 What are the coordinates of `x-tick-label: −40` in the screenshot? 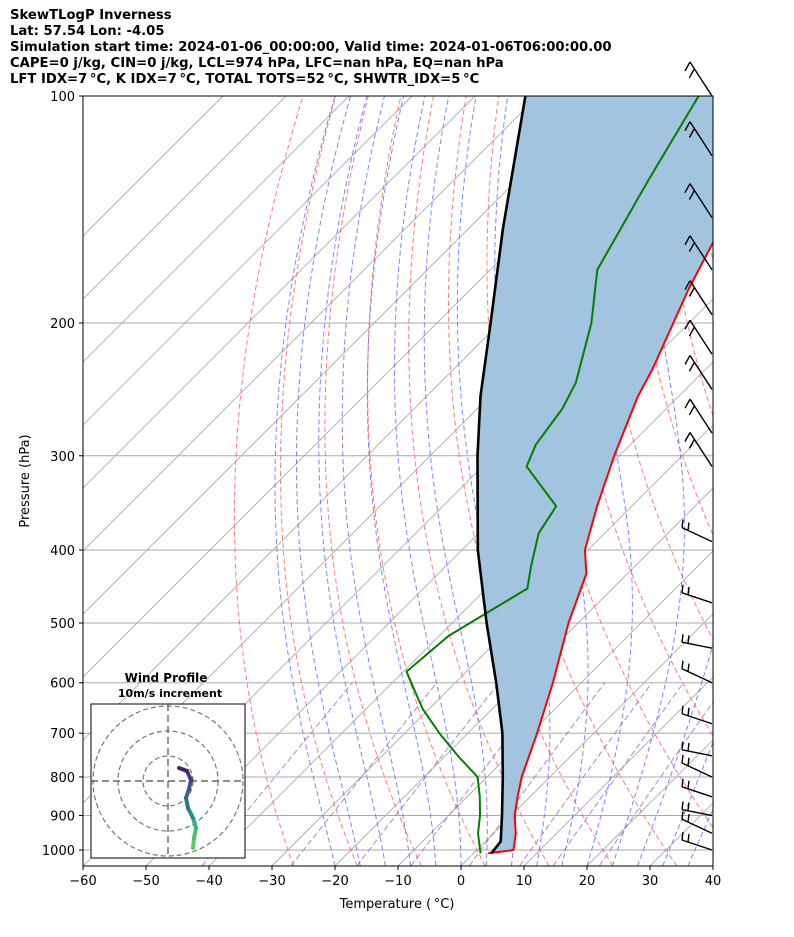 It's located at (208, 881).